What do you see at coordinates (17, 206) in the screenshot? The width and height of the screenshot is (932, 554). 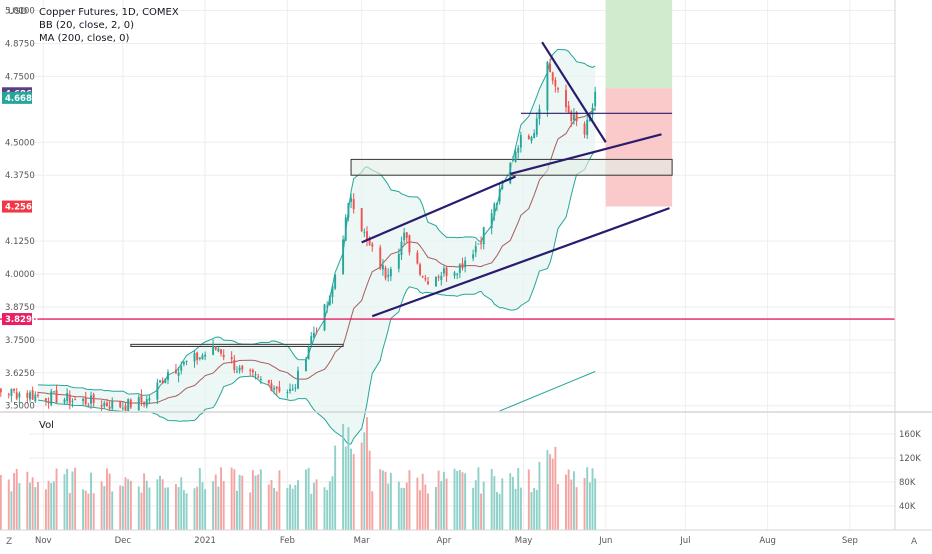 I see `price-badge` at bounding box center [17, 206].